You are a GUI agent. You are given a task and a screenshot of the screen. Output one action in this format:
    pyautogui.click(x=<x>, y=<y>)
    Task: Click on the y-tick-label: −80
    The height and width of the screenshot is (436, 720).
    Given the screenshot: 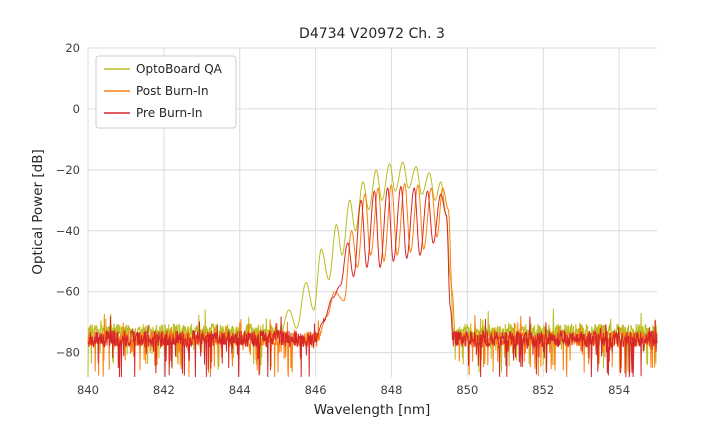 What is the action you would take?
    pyautogui.click(x=68, y=353)
    